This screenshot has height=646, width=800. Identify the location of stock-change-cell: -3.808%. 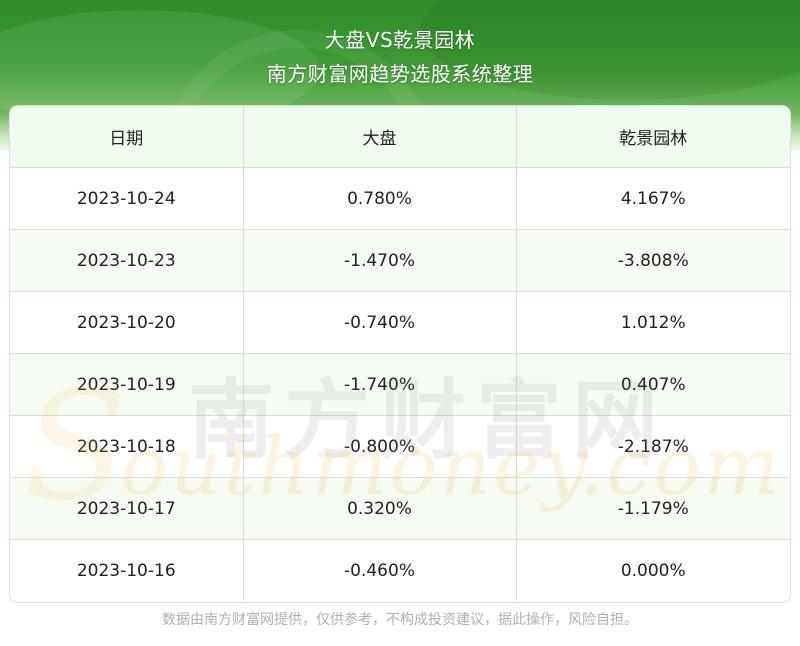
(653, 260).